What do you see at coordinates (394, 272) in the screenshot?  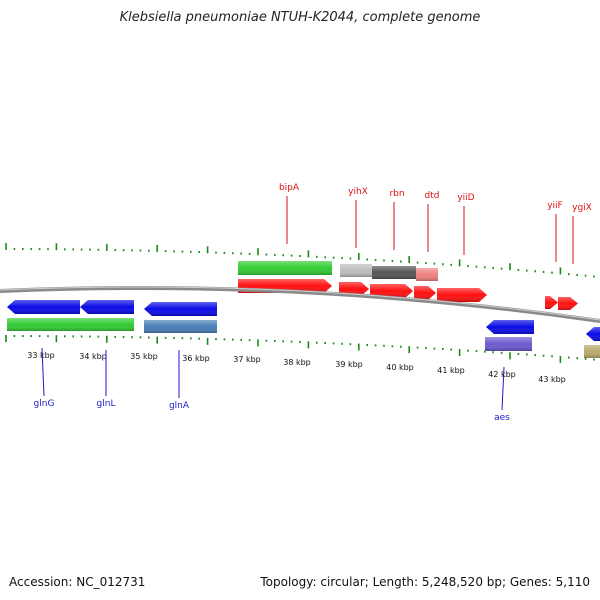 I see `feature-dark-rbn-shade` at bounding box center [394, 272].